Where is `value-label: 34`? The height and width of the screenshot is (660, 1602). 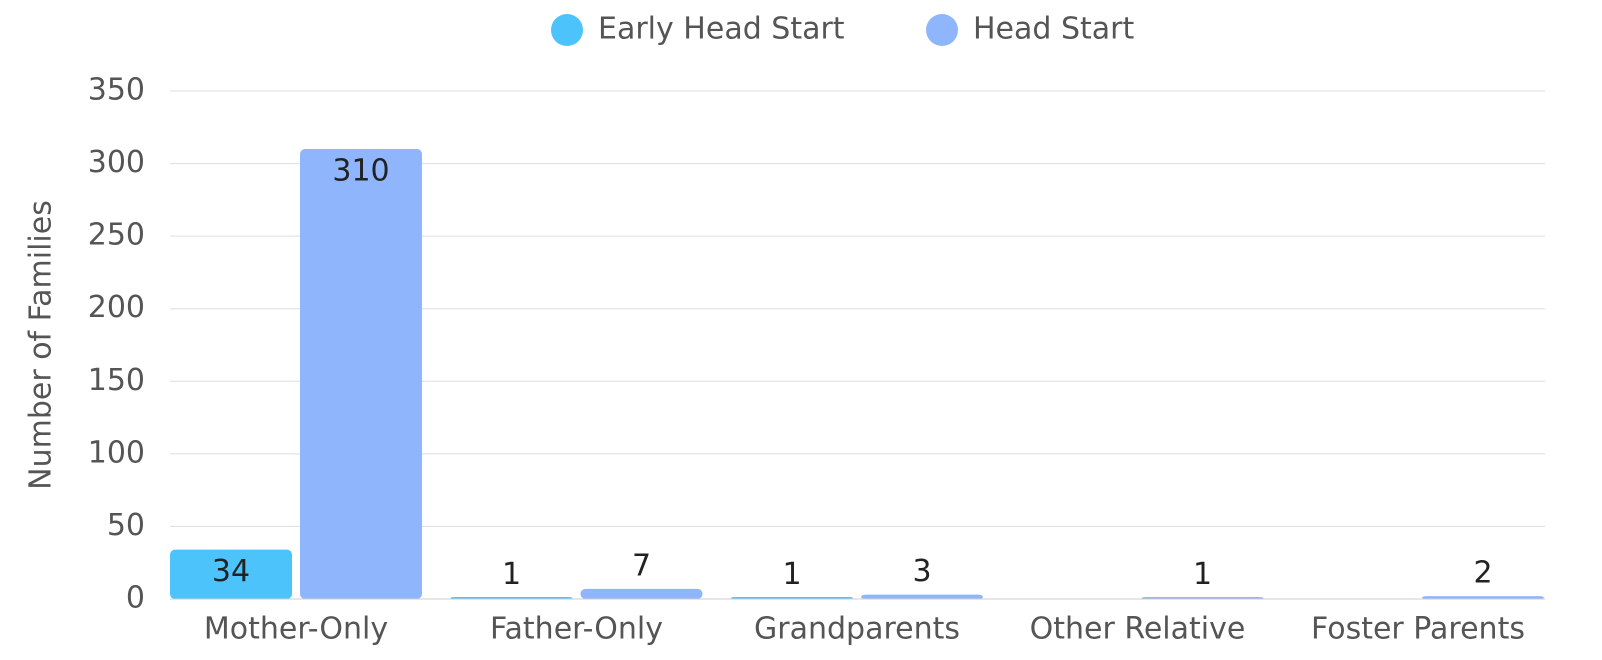
value-label: 34 is located at coordinates (231, 571).